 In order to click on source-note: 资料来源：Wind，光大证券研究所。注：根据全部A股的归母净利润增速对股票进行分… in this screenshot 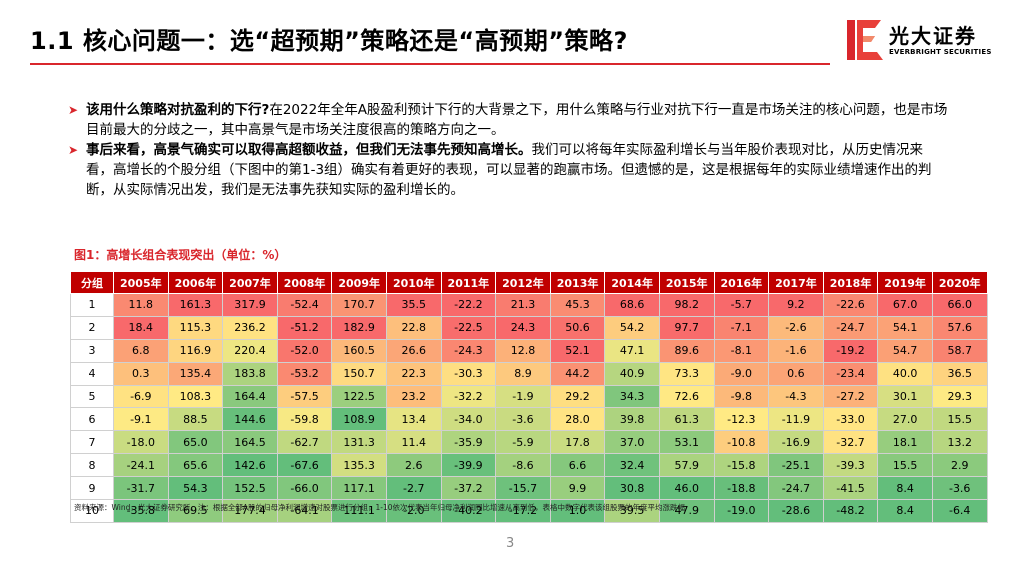, I will do `click(379, 507)`.